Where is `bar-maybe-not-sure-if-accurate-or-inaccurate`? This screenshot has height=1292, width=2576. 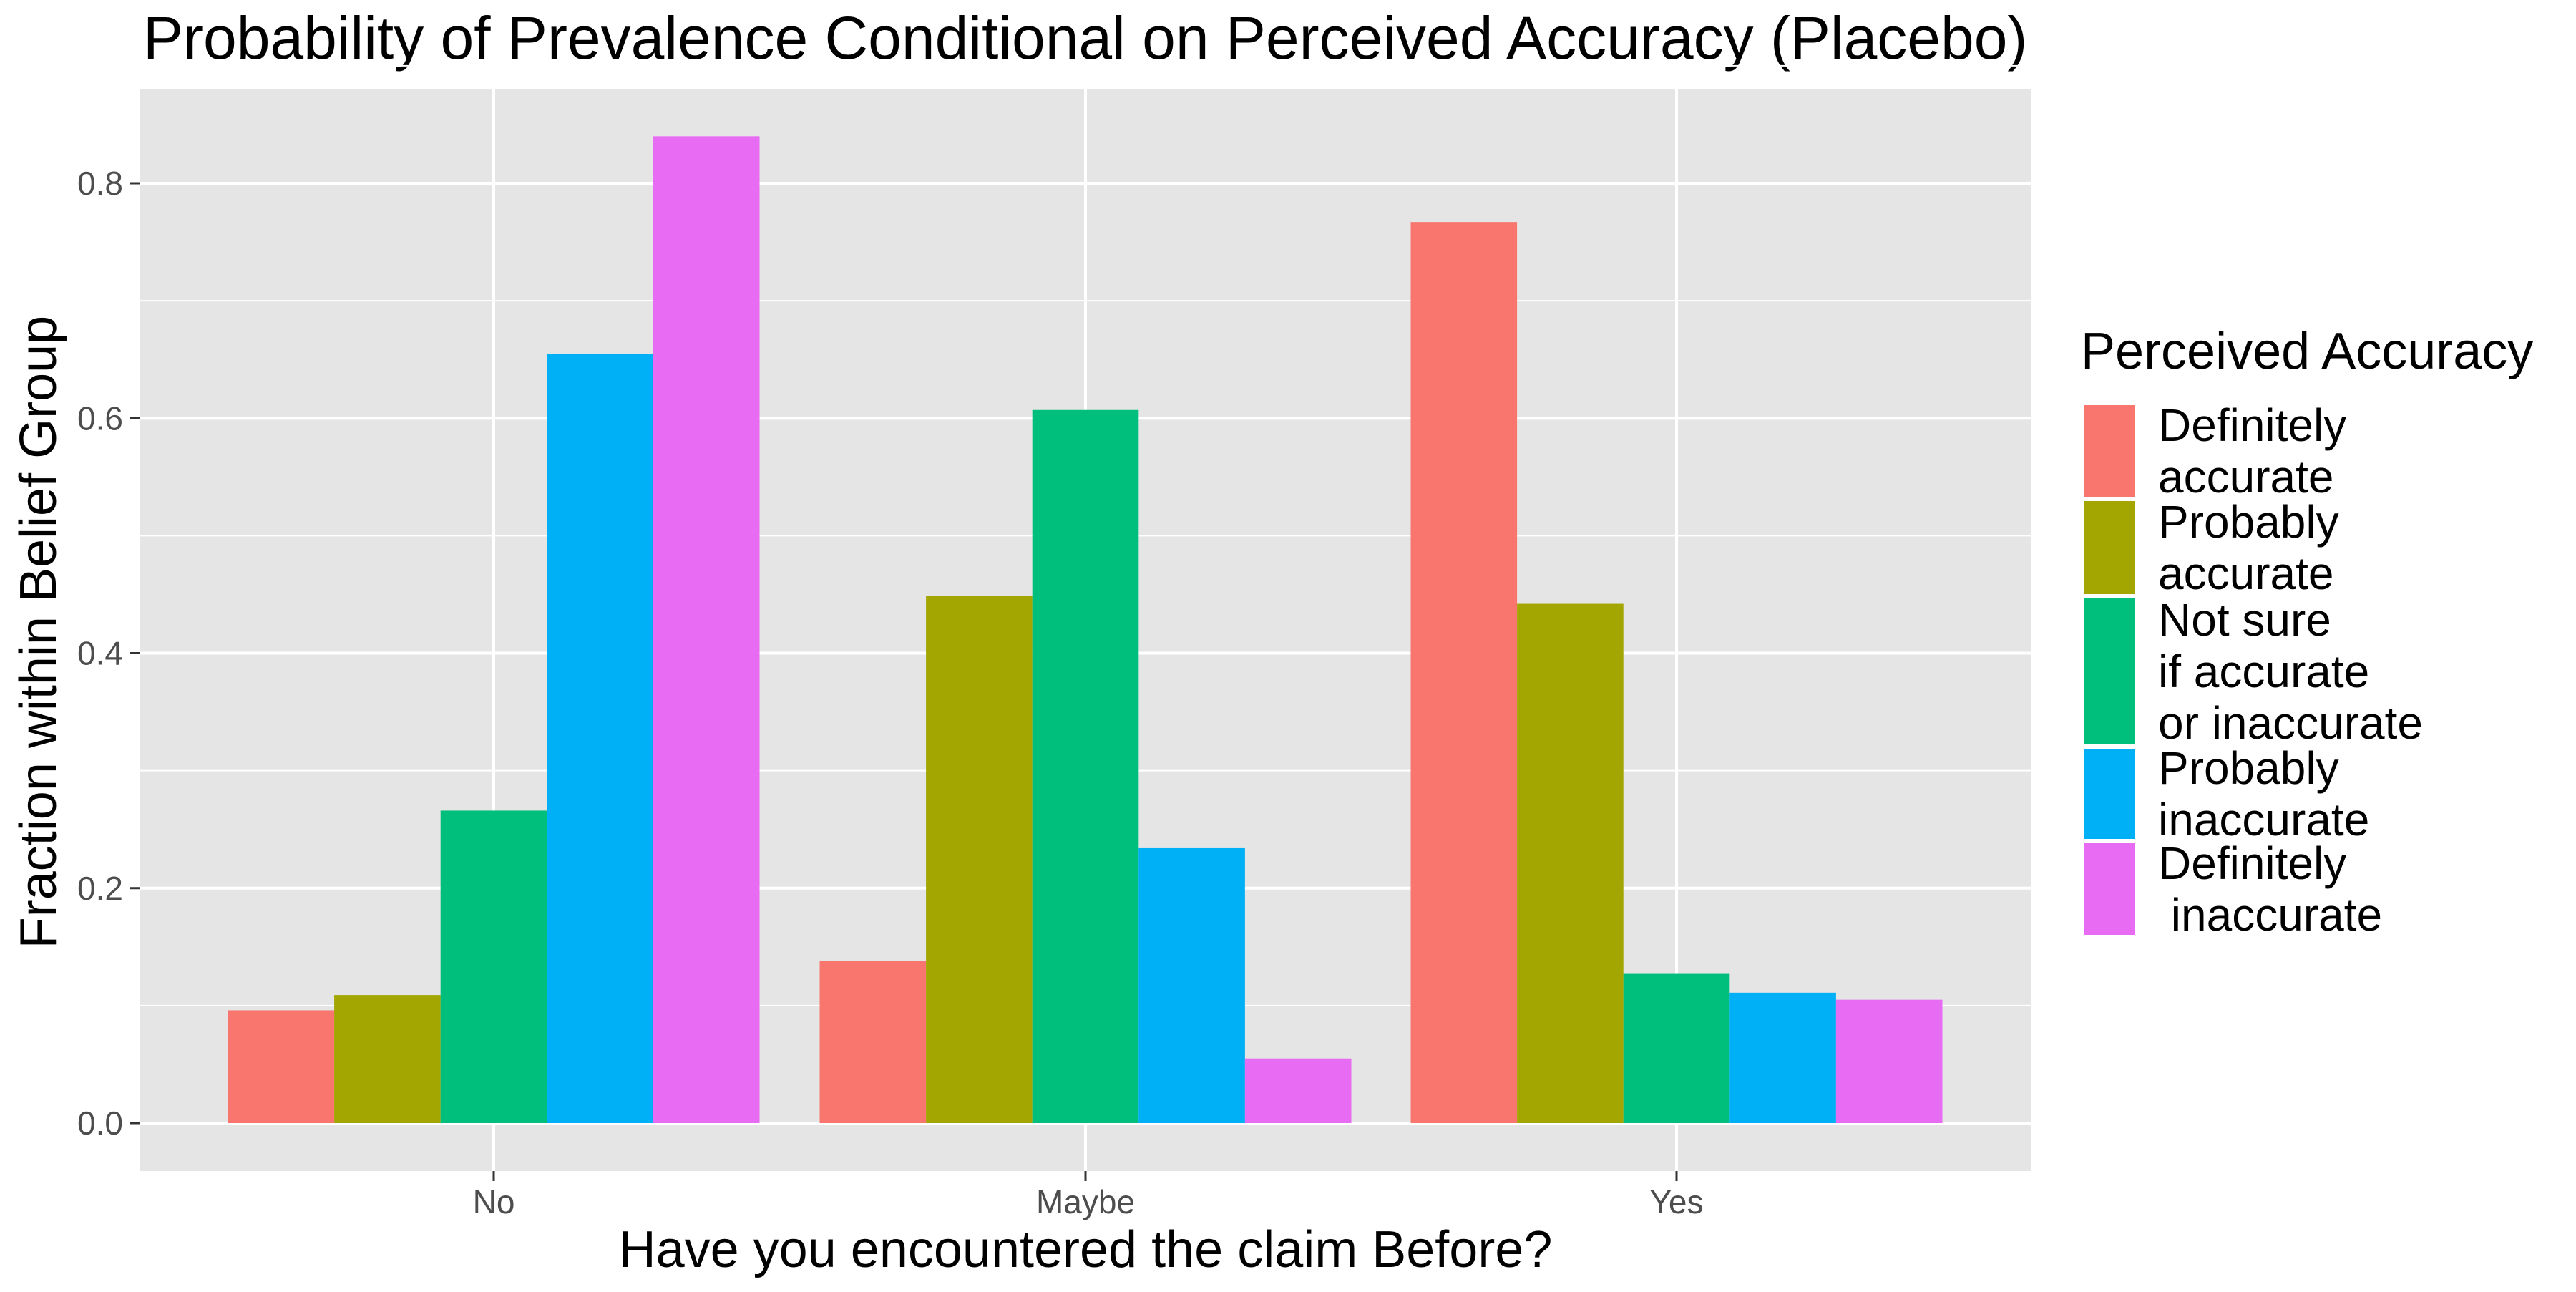 bar-maybe-not-sure-if-accurate-or-inaccurate is located at coordinates (1085, 766).